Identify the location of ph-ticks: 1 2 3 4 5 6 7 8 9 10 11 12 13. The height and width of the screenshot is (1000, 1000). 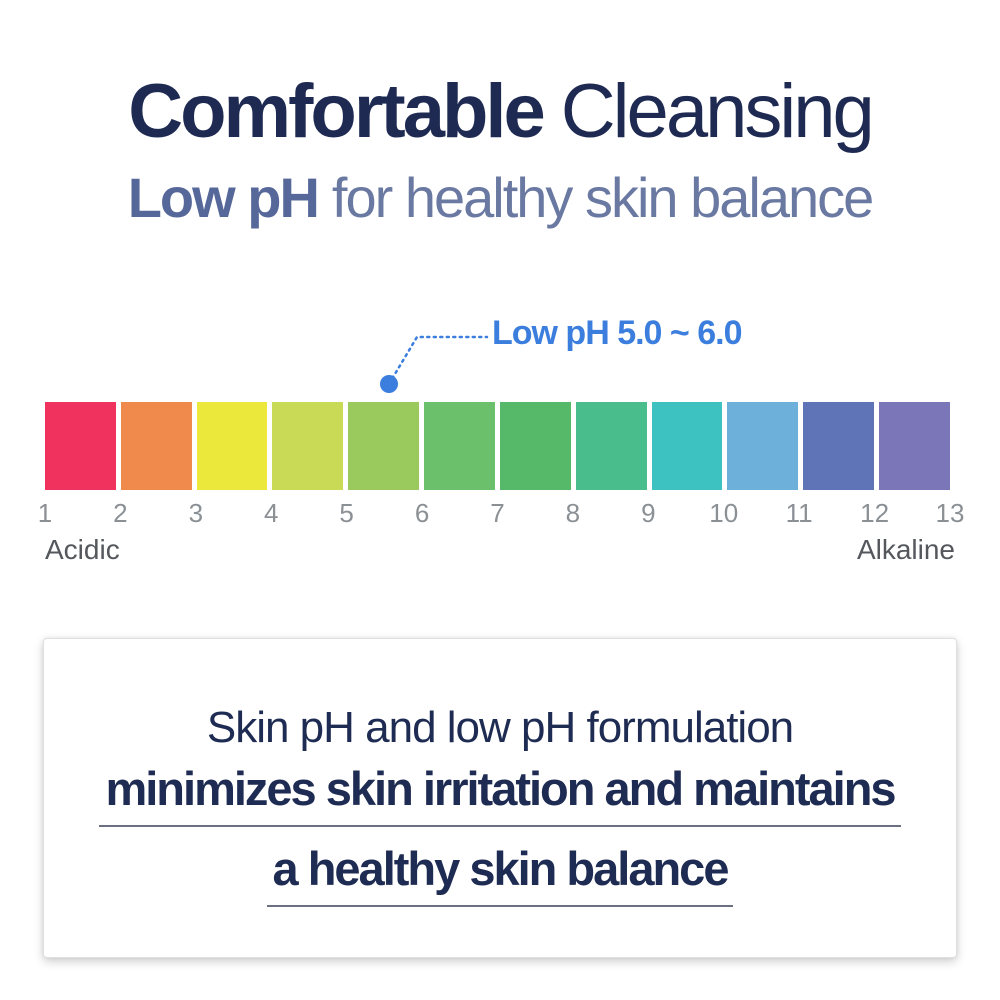
(501, 513).